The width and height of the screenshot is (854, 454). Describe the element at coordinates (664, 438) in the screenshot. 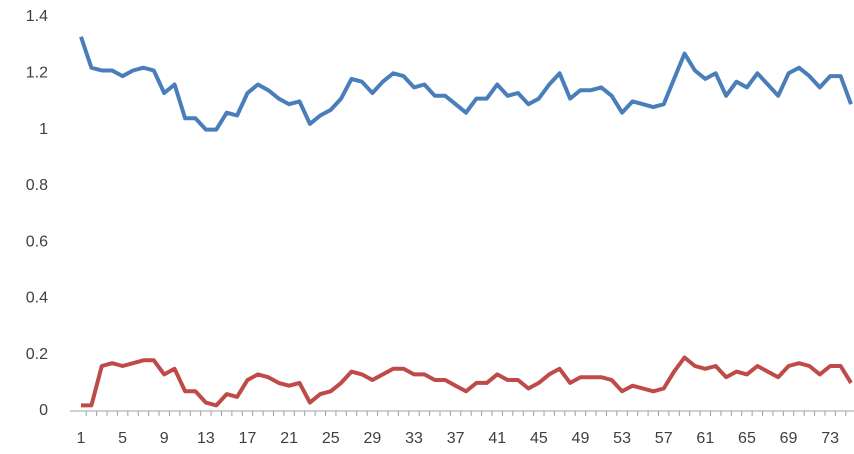

I see `x-tick-label: 57` at that location.